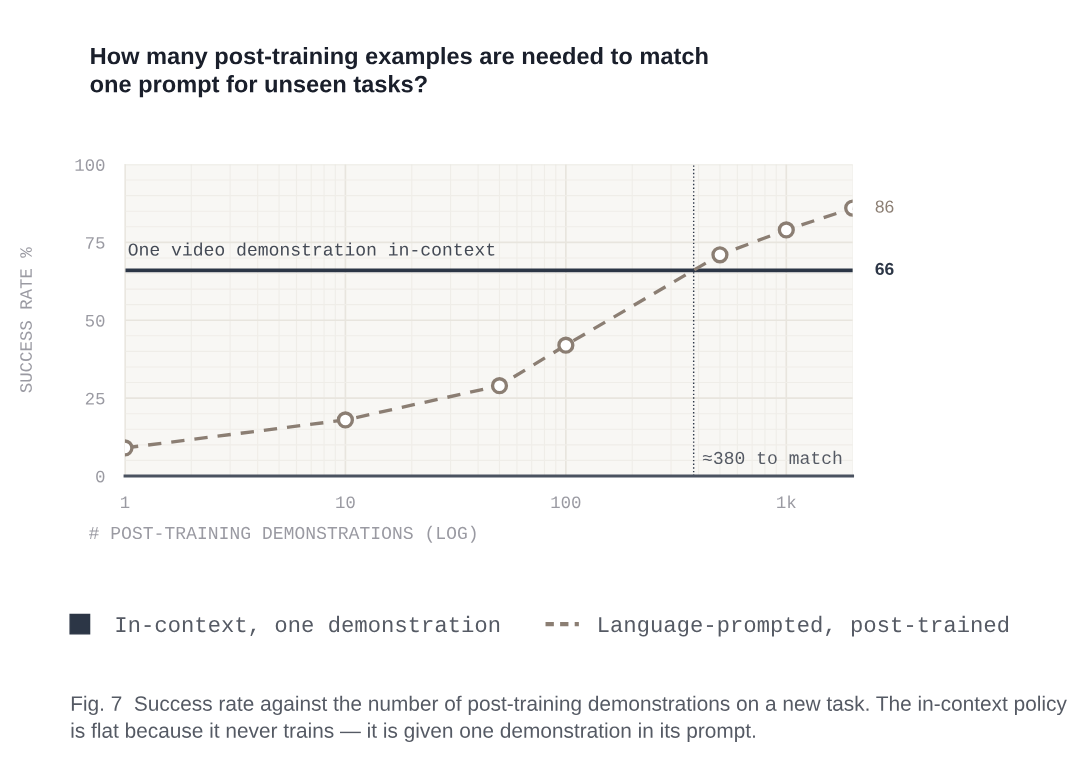 This screenshot has width=1080, height=777. What do you see at coordinates (566, 502) in the screenshot?
I see `x-tick-label: 100` at bounding box center [566, 502].